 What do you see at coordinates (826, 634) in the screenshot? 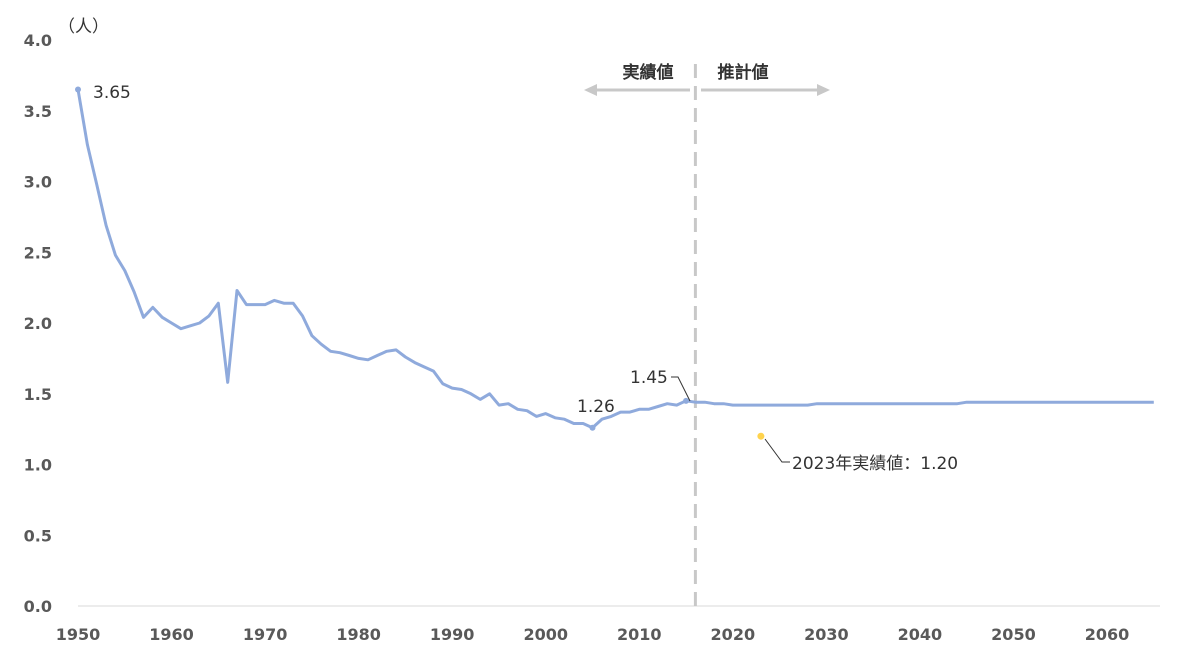
I see `x-tick-label: 2030` at bounding box center [826, 634].